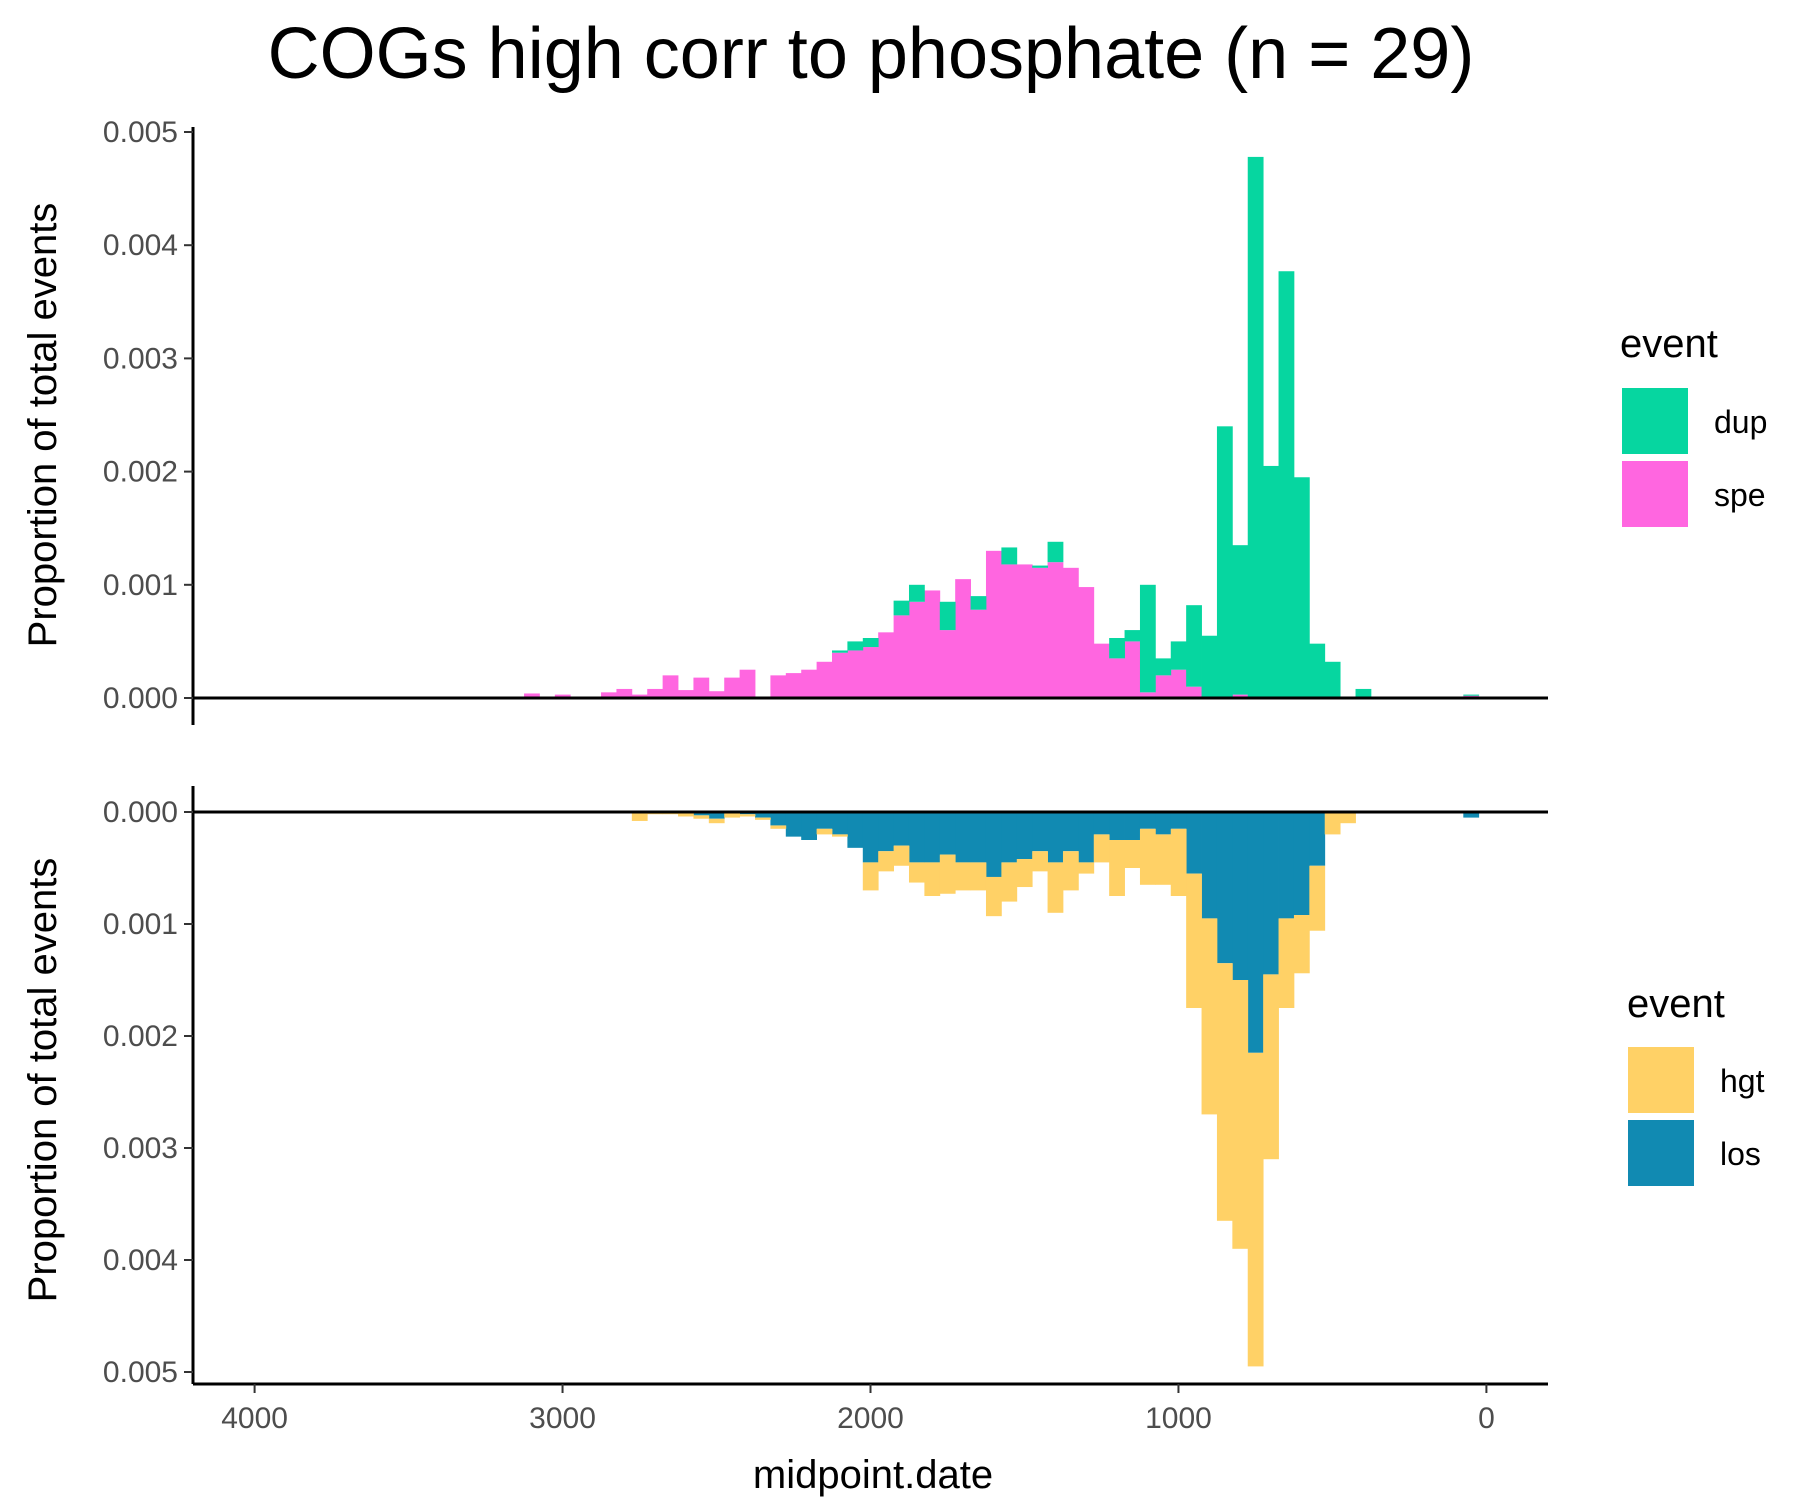  What do you see at coordinates (1740, 495) in the screenshot?
I see `legend-label-spe: spe` at bounding box center [1740, 495].